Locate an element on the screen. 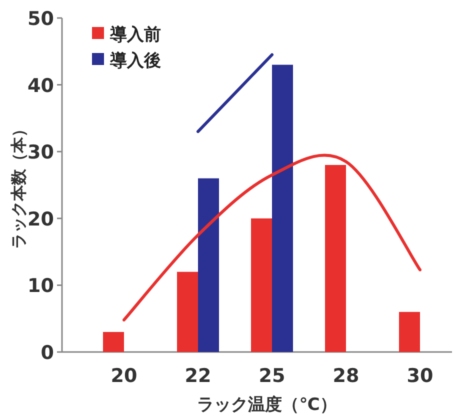 The height and width of the screenshot is (418, 454). x-tick-label: 30 is located at coordinates (420, 376).